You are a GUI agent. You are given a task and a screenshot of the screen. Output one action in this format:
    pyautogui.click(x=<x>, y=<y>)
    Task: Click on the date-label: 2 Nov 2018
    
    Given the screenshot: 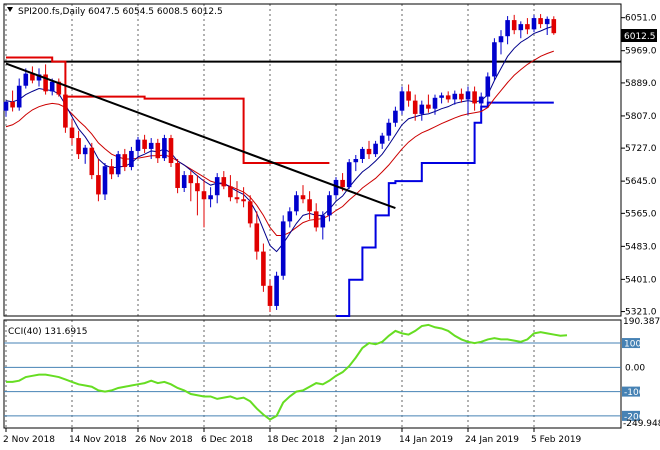 What is the action you would take?
    pyautogui.click(x=29, y=440)
    